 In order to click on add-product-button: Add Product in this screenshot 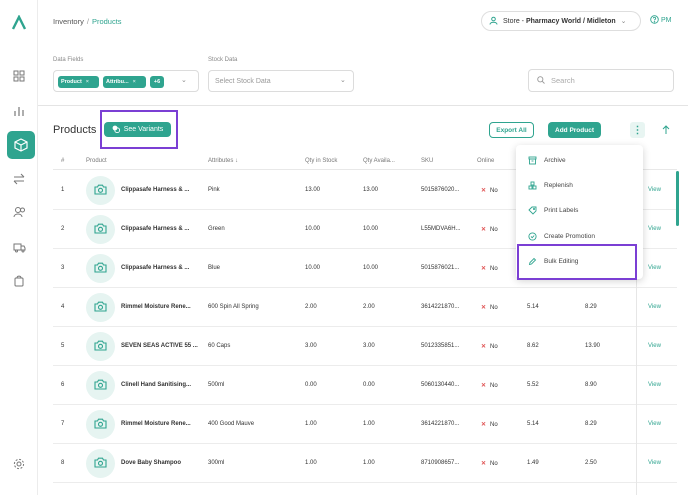, I will do `click(574, 130)`.